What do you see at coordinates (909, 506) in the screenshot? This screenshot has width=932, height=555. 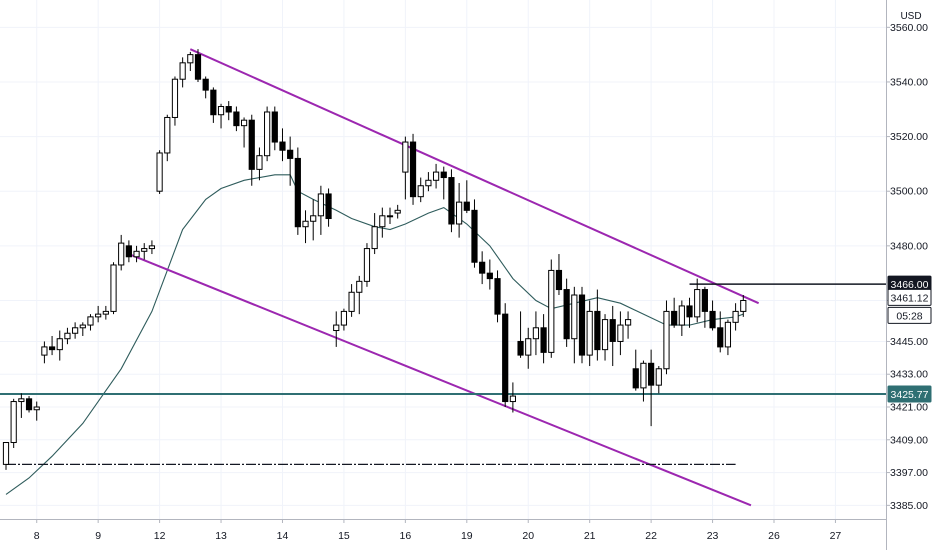 I see `price-tick-label: 3385.00` at bounding box center [909, 506].